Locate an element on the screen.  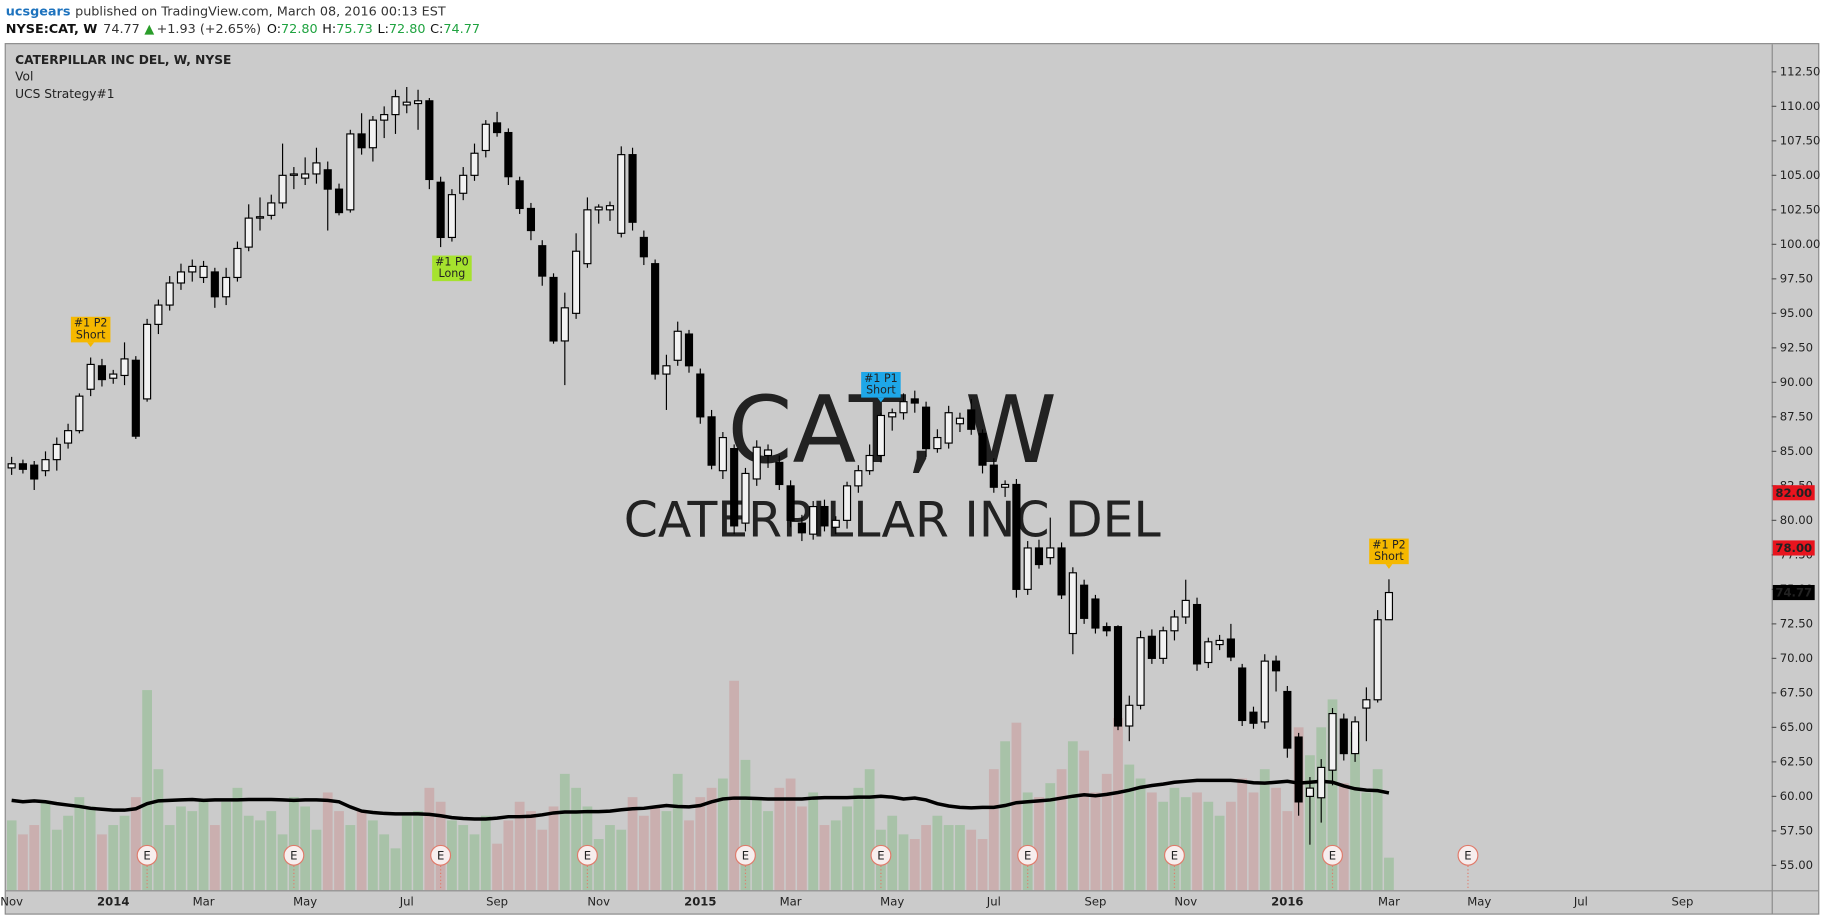
y-tick-label: 67.50 is located at coordinates (1796, 692).